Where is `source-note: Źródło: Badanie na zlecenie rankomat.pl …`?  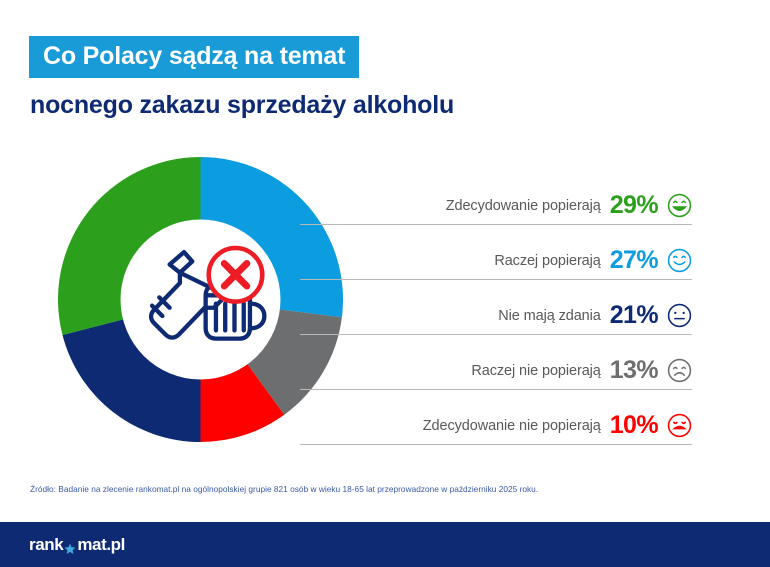 source-note: Źródło: Badanie na zlecenie rankomat.pl … is located at coordinates (284, 489).